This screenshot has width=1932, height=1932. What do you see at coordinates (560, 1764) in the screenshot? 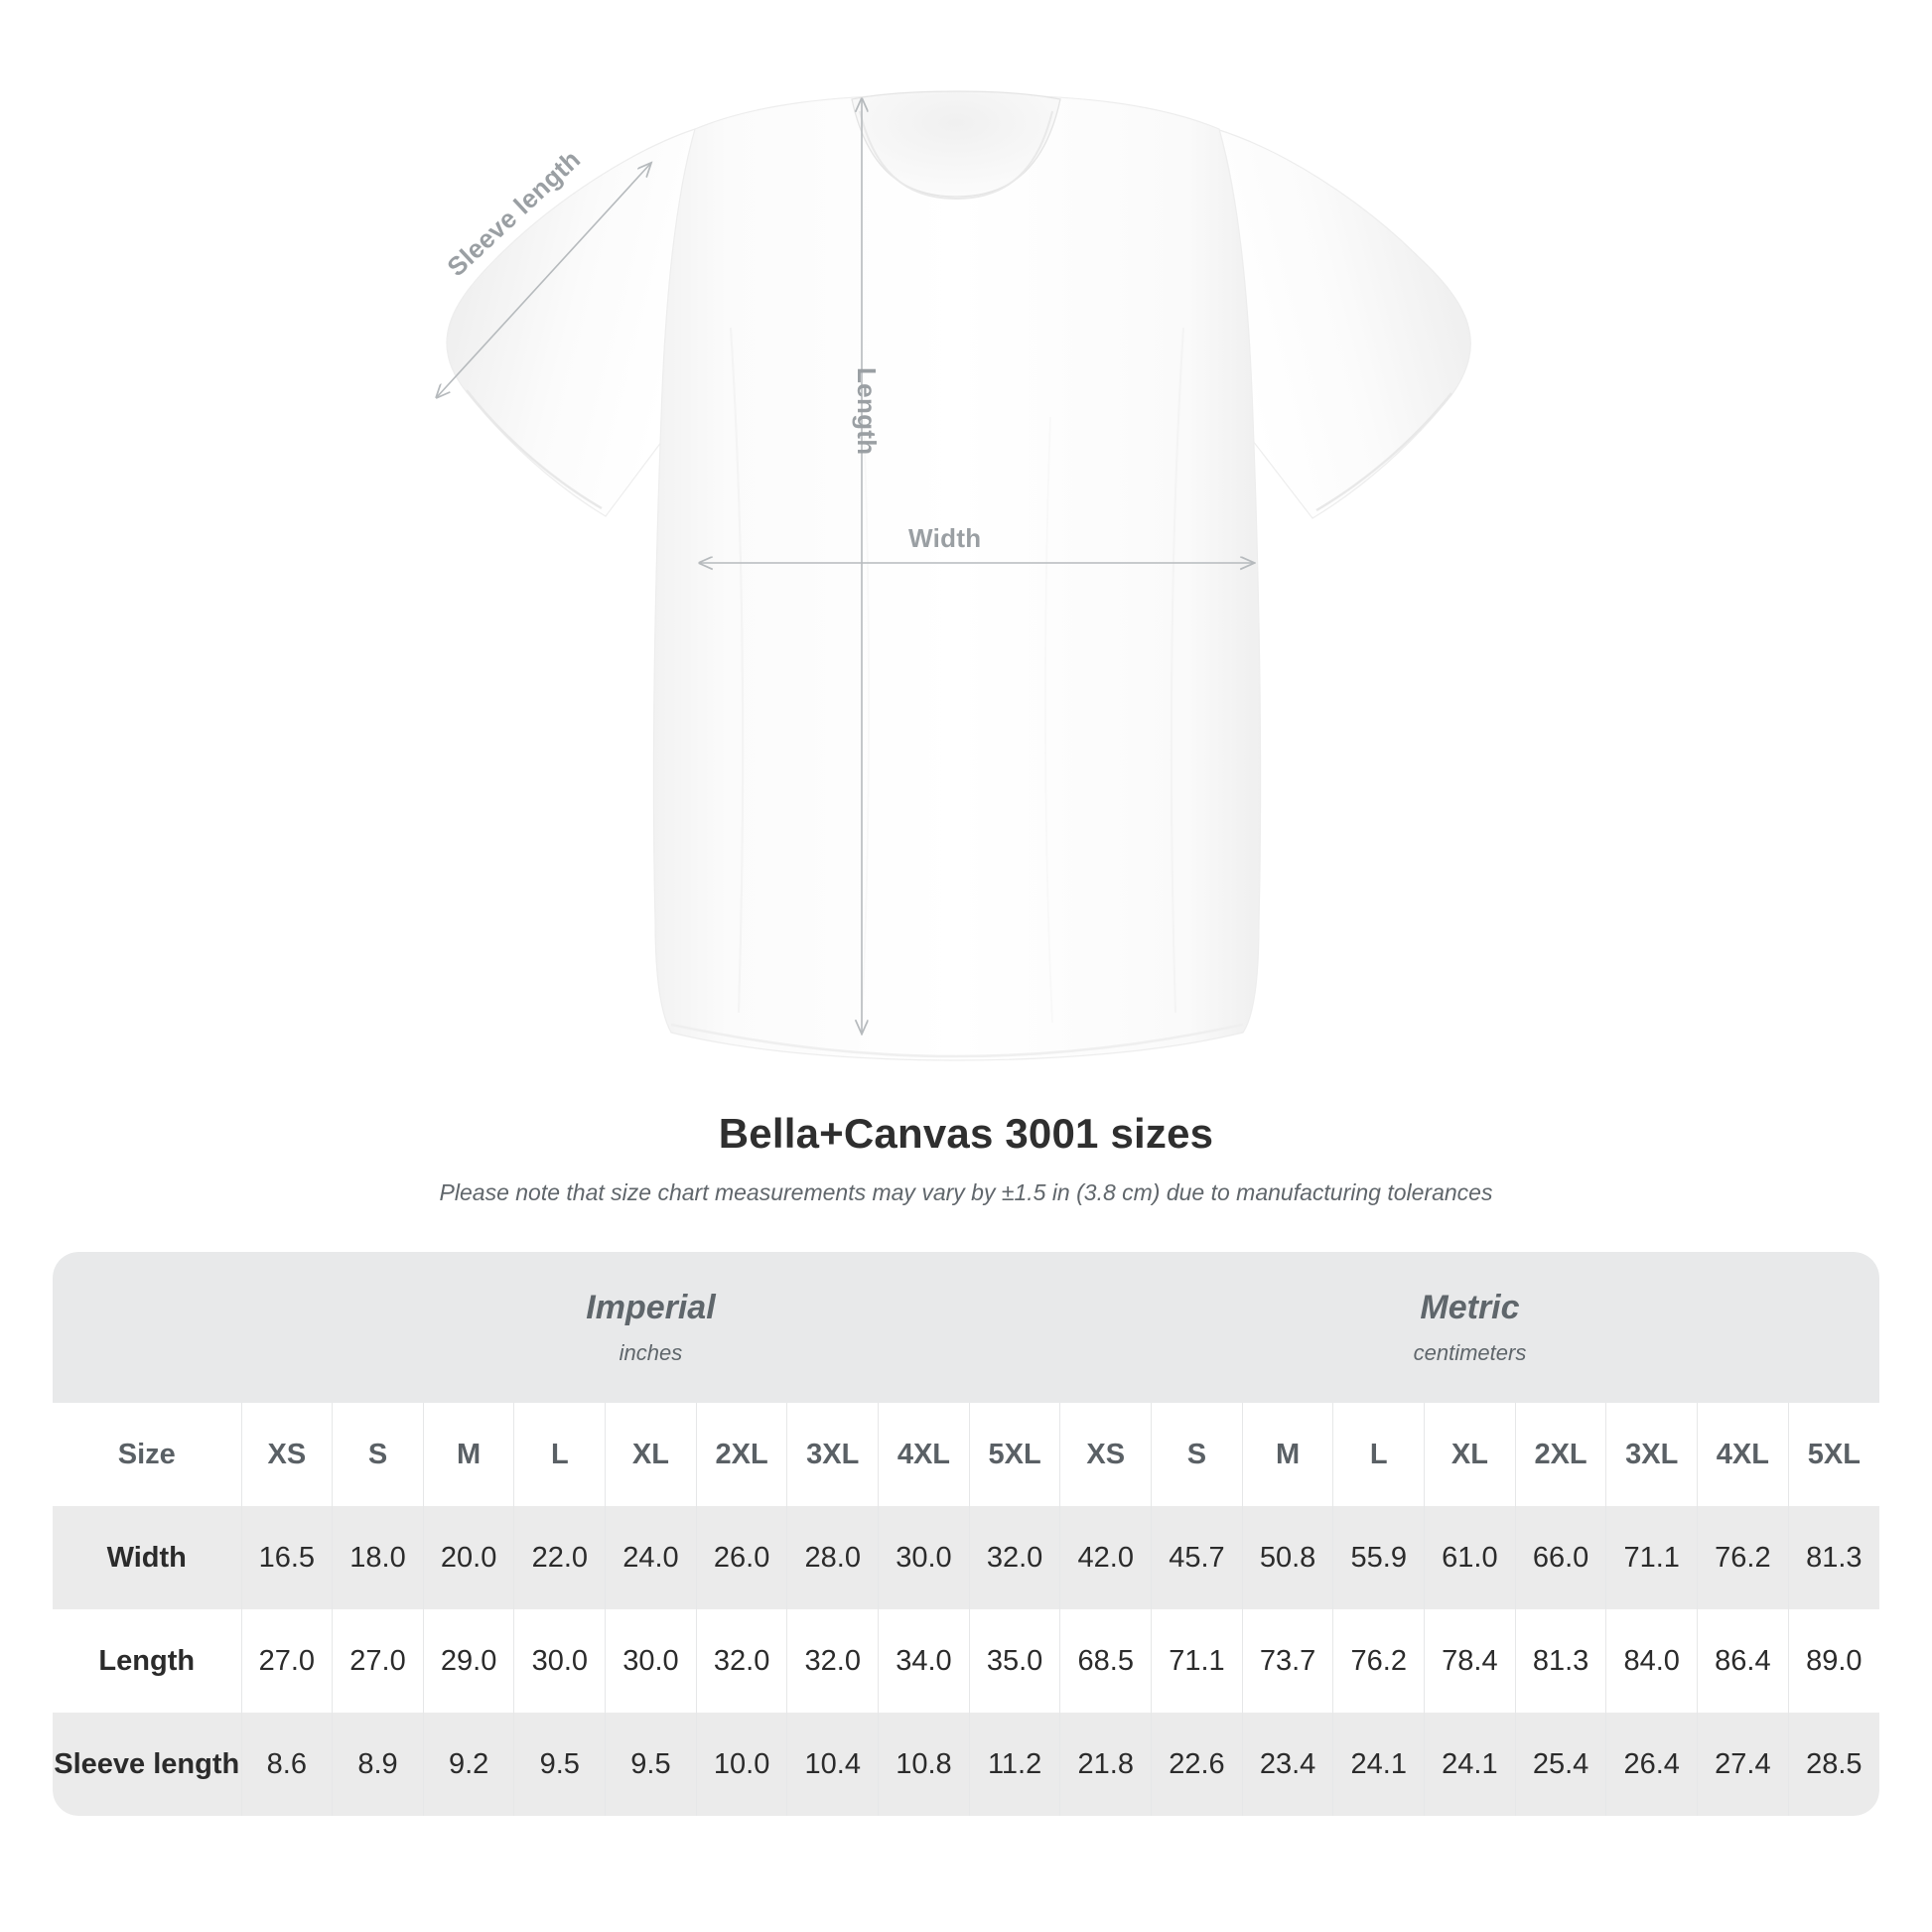
I see `cell-sleeve-length-imperial-l: 9.5` at bounding box center [560, 1764].